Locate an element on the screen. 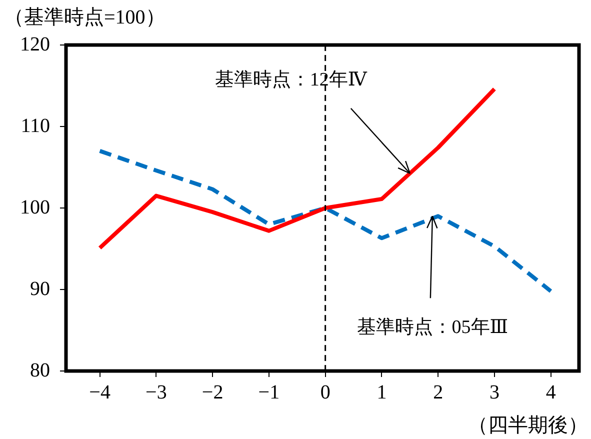 This screenshot has height=439, width=591. annotation: 基準時点：05年Ⅲ is located at coordinates (432, 327).